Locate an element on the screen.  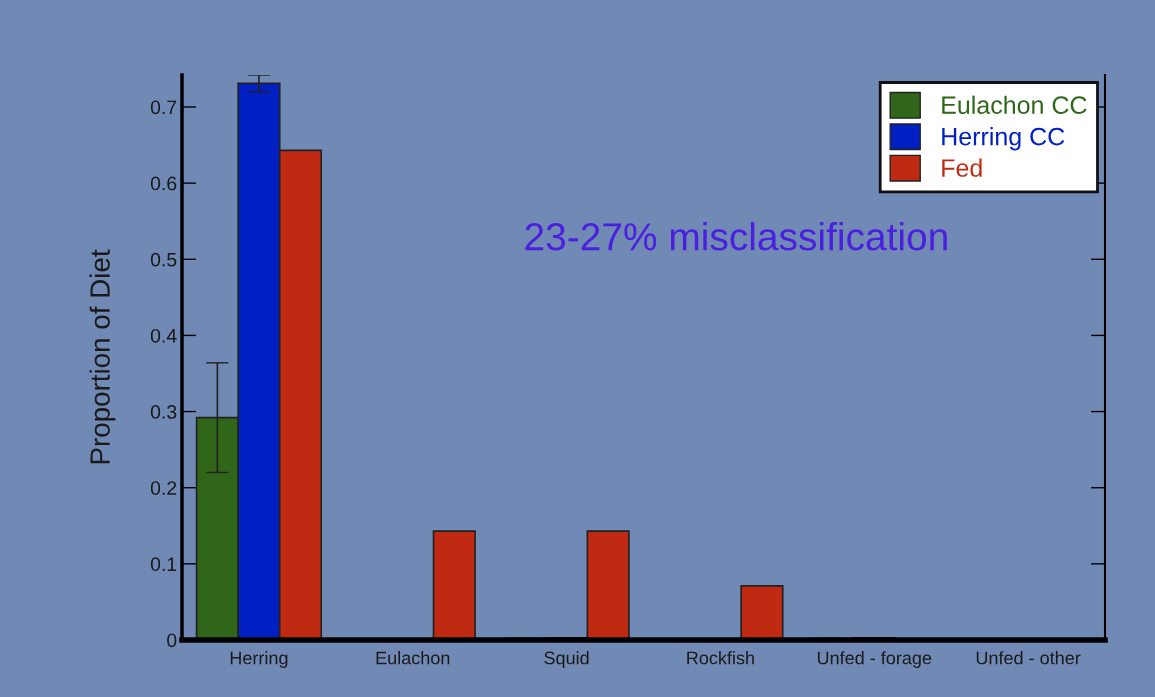
y-tick-label: 0.7 is located at coordinates (163, 107).